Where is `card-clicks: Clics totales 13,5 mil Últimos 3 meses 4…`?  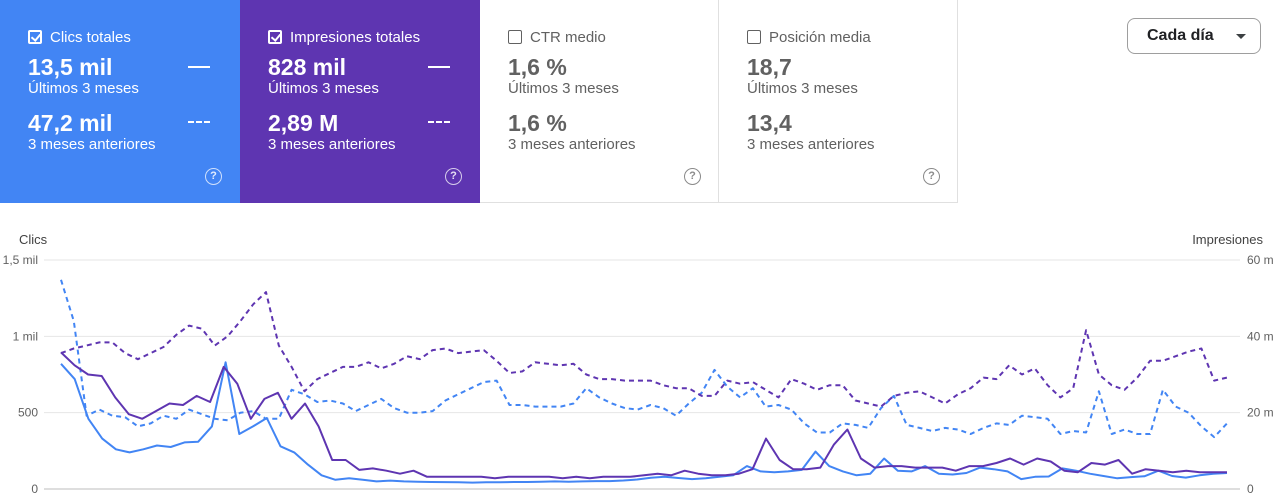 card-clicks: Clics totales 13,5 mil Últimos 3 meses 4… is located at coordinates (120, 101).